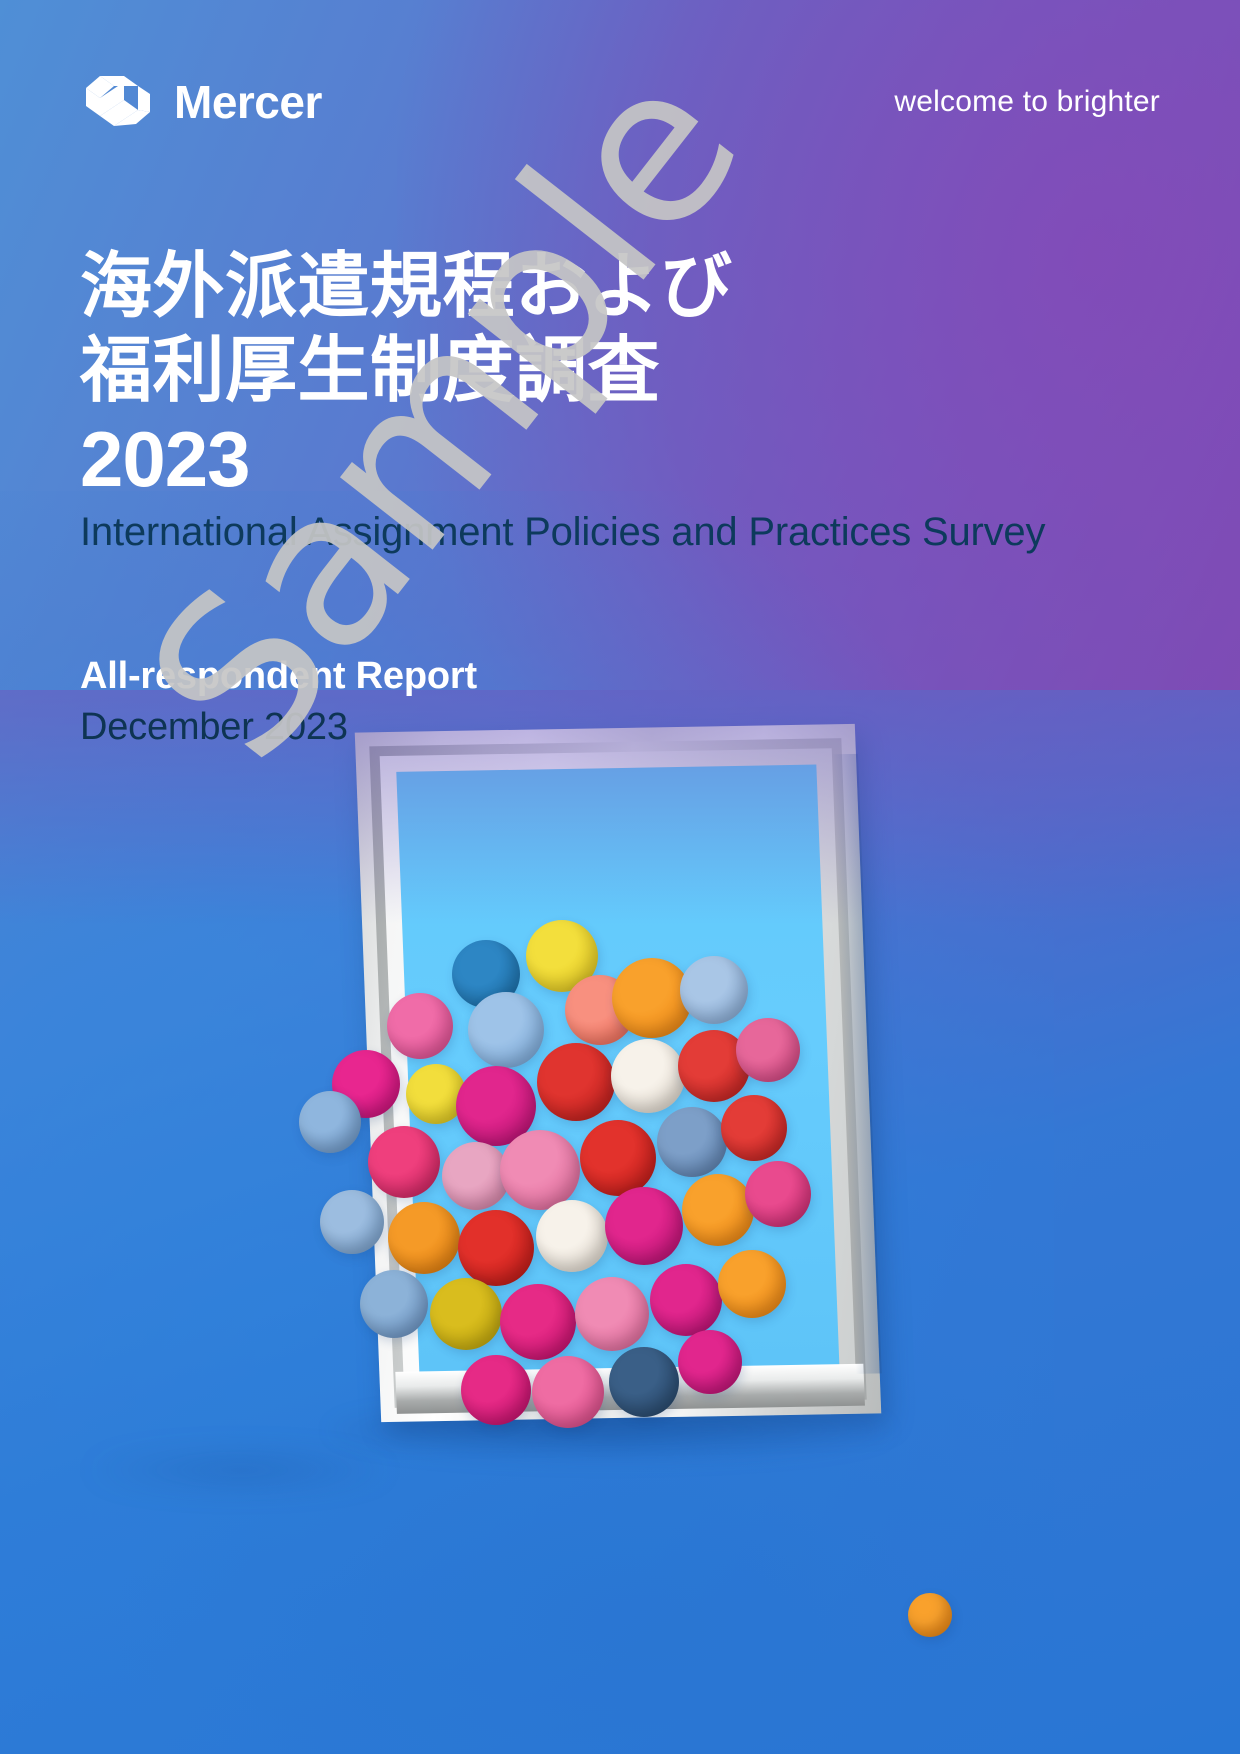 This screenshot has width=1240, height=1754. Describe the element at coordinates (930, 1615) in the screenshot. I see `floating-ball` at that location.